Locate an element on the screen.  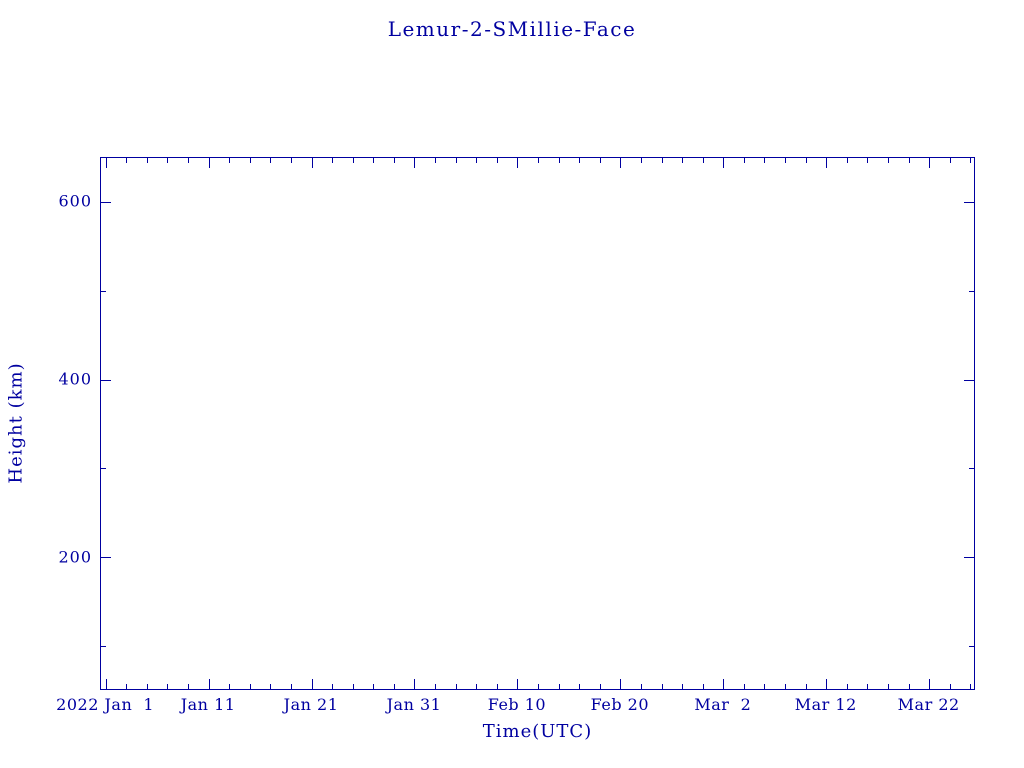
x-tick-label: Mar 2 is located at coordinates (723, 704).